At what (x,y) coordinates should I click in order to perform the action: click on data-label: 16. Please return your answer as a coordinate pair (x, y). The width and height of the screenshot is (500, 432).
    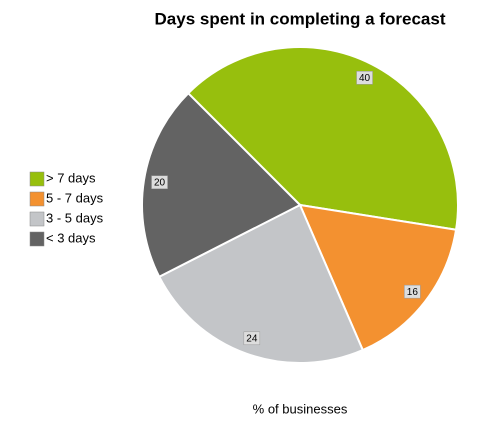
    Looking at the image, I should click on (413, 292).